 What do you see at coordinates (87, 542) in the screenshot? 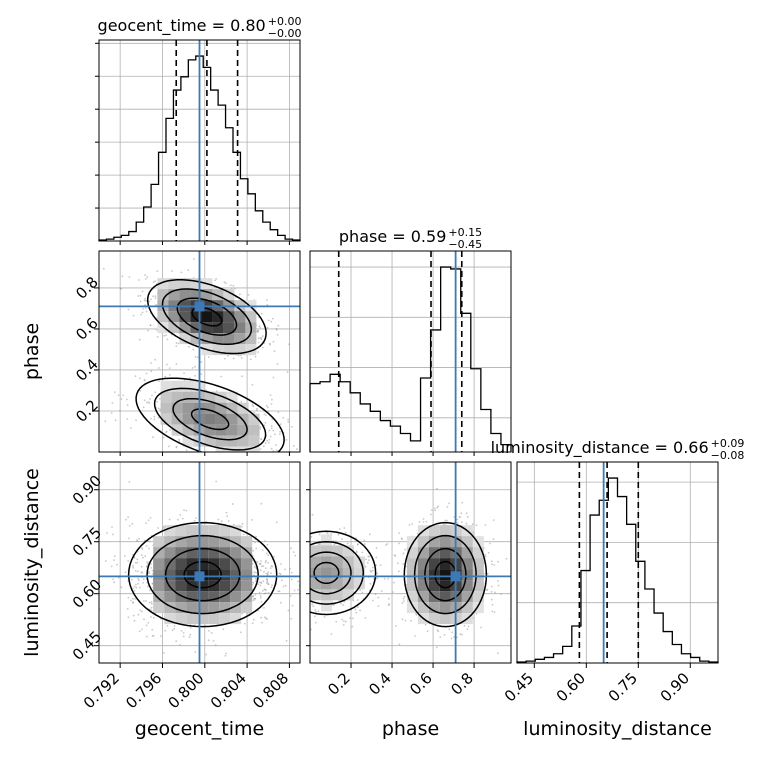
I see `y-tick-label: 0.75` at bounding box center [87, 542].